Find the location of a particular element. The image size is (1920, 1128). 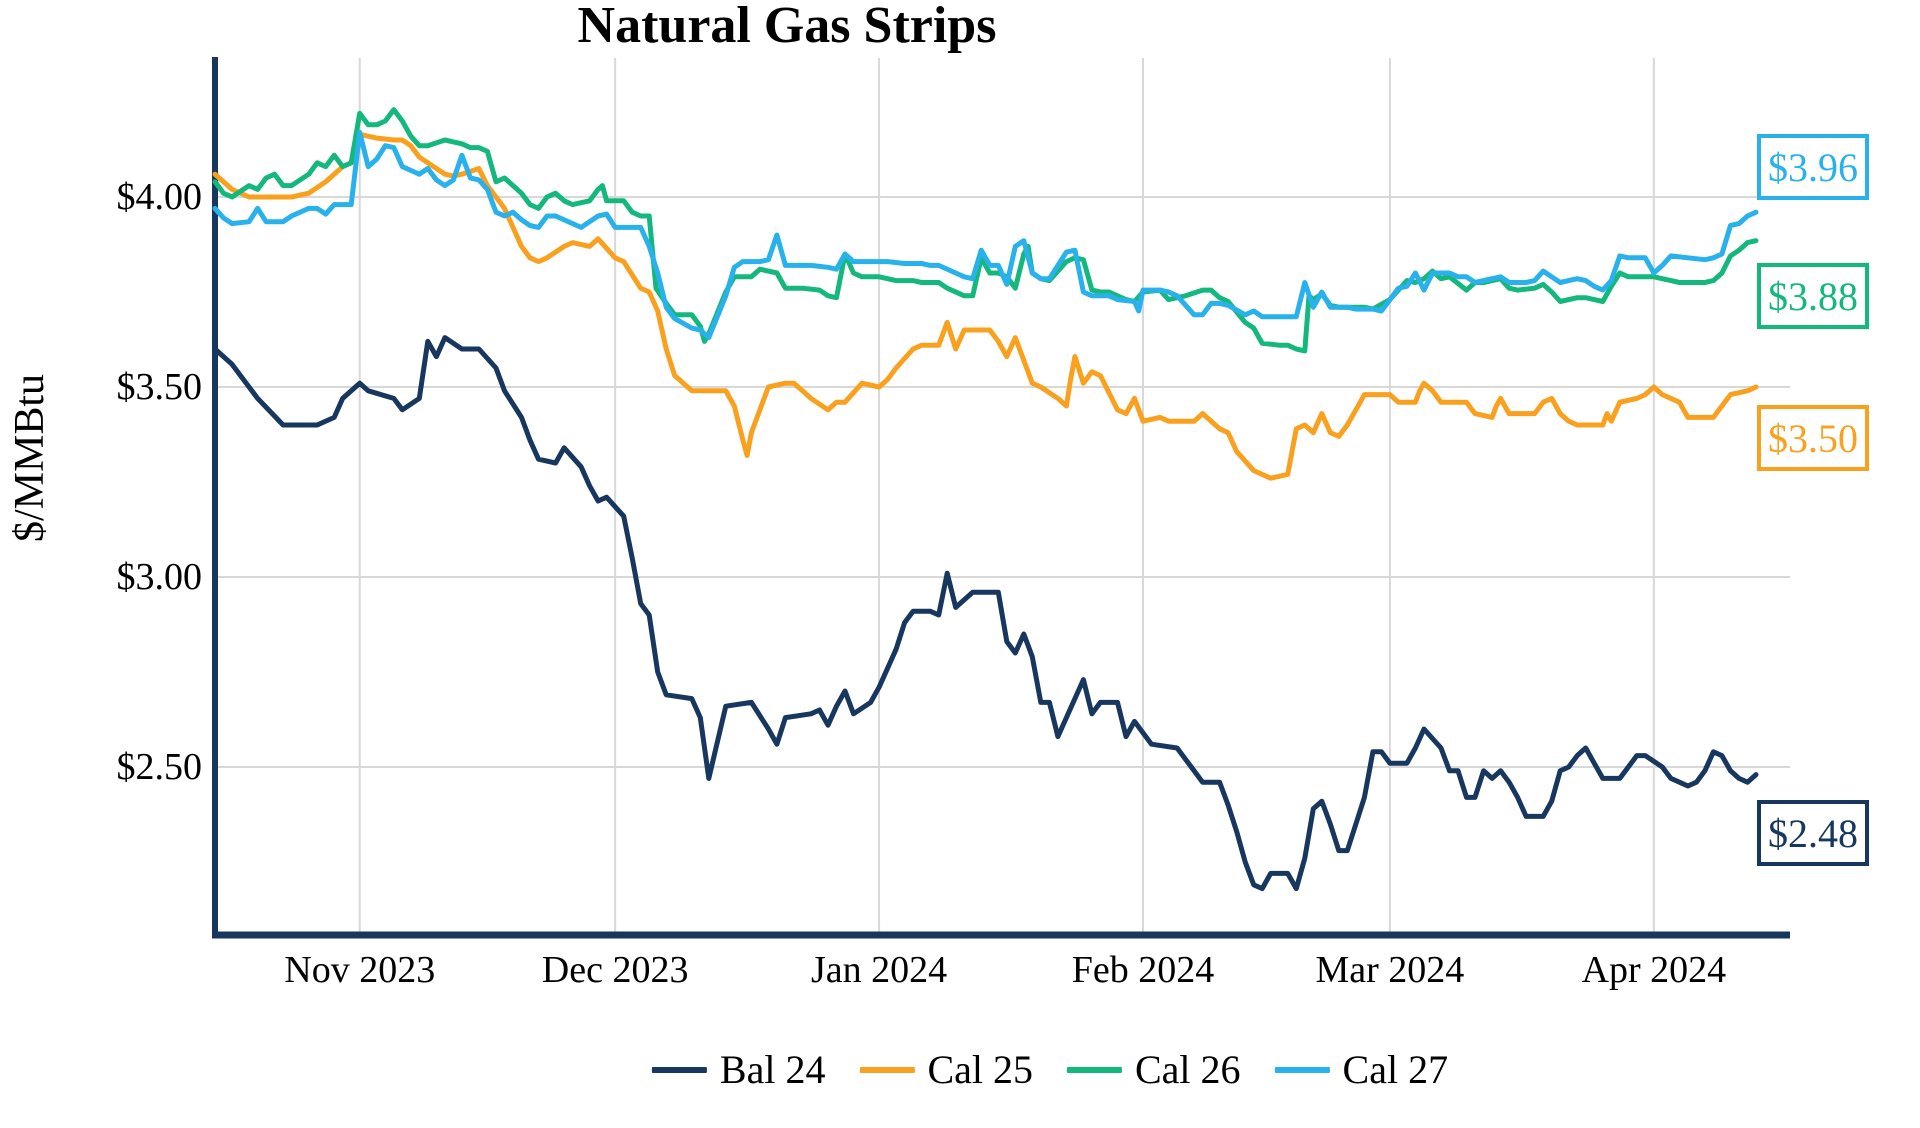

x-tick-label: Mar 2024 is located at coordinates (1390, 970).